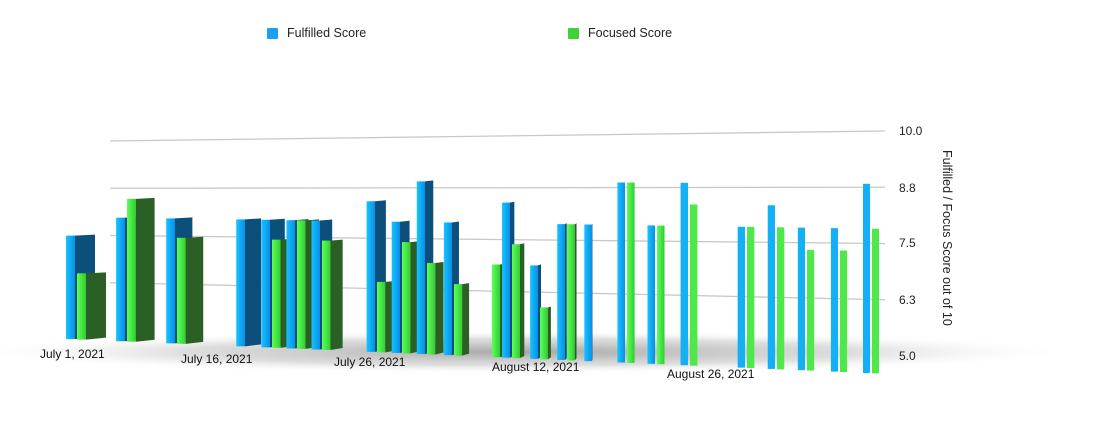  Describe the element at coordinates (573, 33) in the screenshot. I see `legend-swatch-focused` at that location.